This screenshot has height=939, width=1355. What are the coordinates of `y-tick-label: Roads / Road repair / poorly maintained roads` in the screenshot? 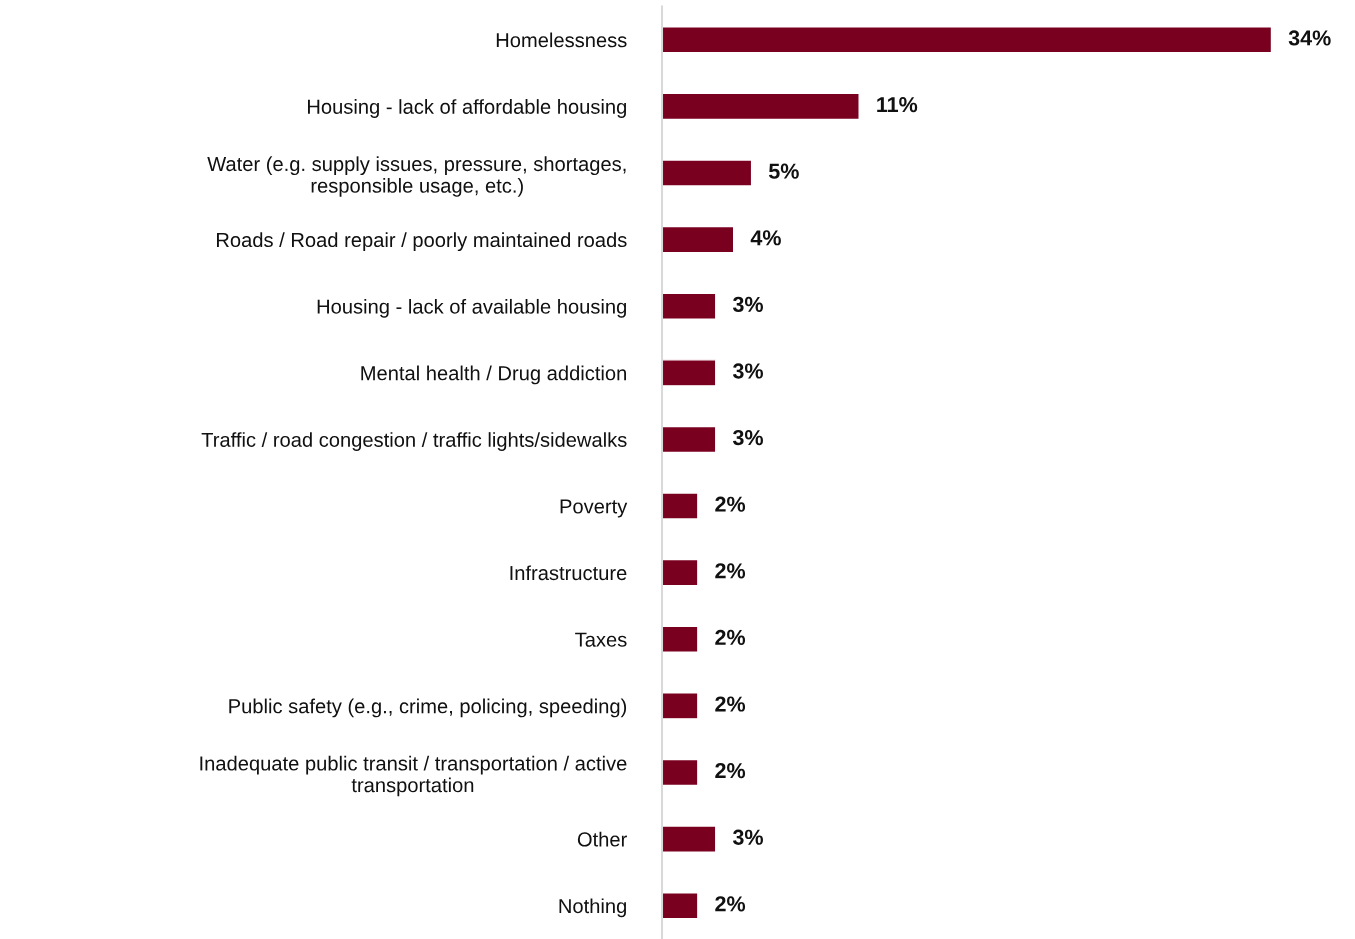 It's located at (422, 242).